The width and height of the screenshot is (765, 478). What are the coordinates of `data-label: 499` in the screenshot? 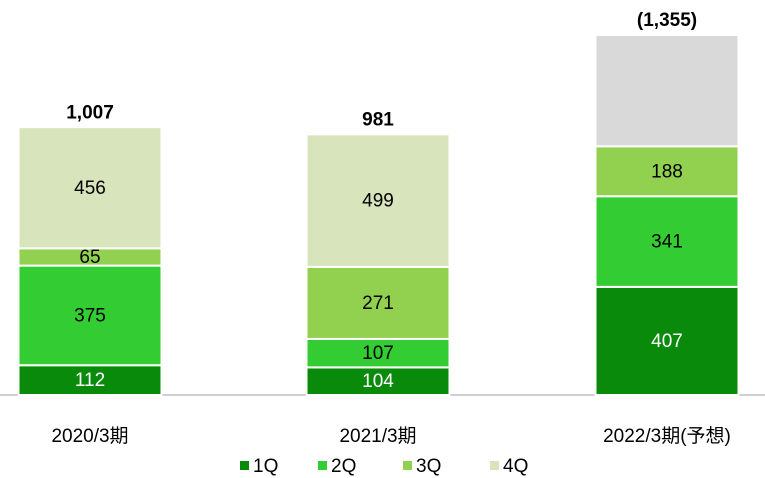 It's located at (378, 201).